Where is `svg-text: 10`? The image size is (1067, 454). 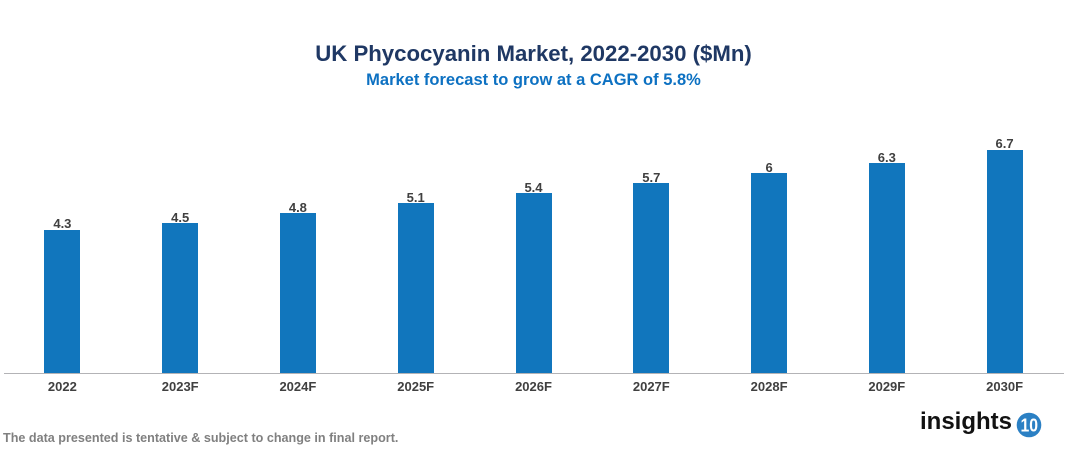 svg-text: 10 is located at coordinates (1028, 424).